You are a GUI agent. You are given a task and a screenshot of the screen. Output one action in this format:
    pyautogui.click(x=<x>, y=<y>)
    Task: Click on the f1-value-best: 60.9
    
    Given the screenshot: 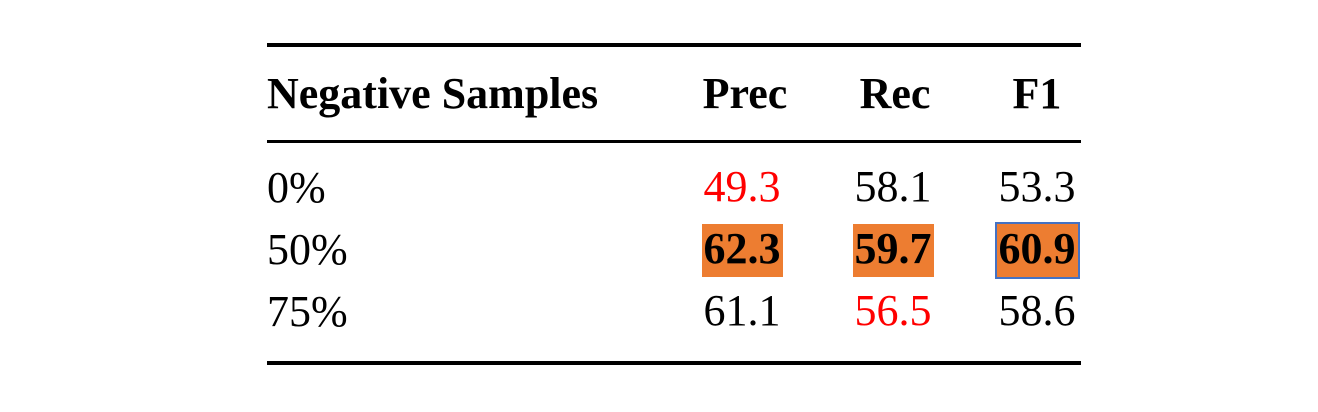 What is the action you would take?
    pyautogui.click(x=1037, y=250)
    